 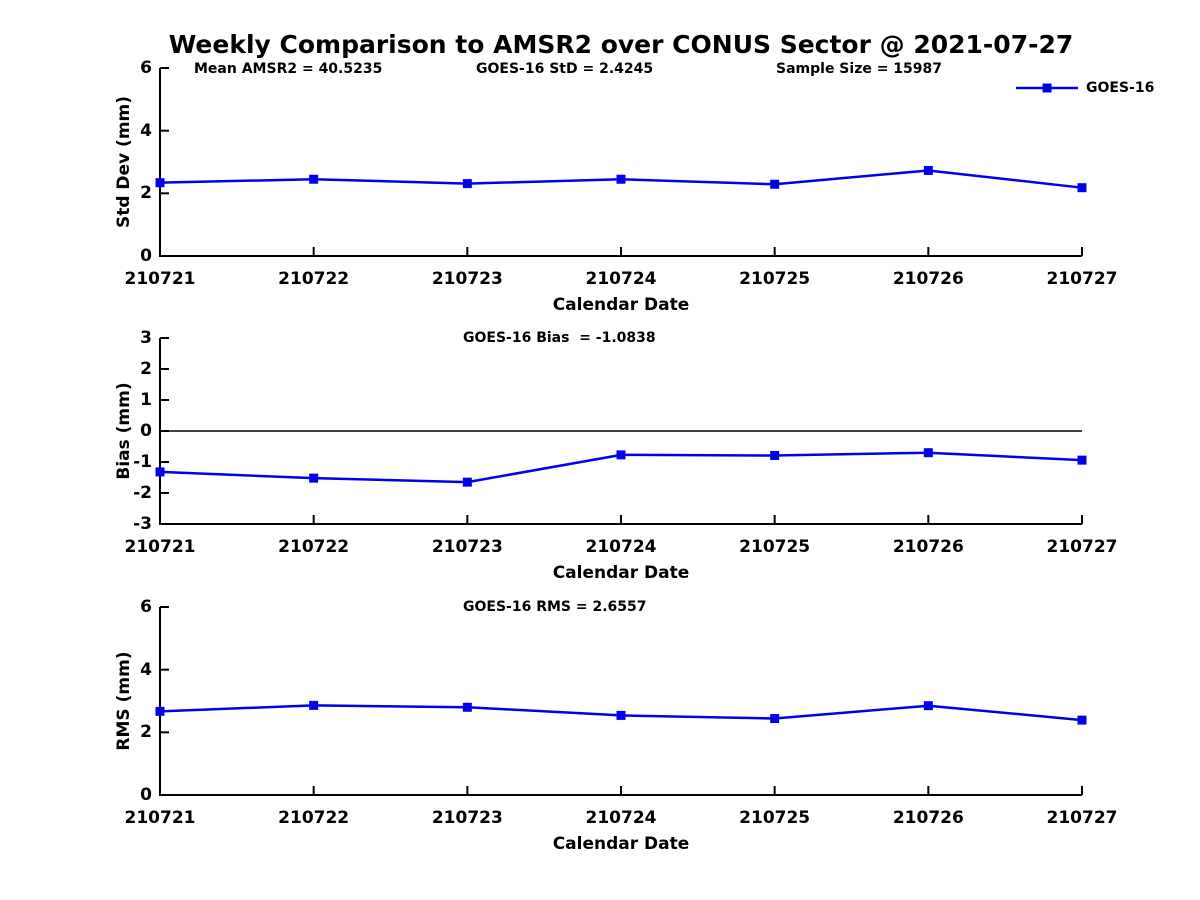 What do you see at coordinates (142, 462) in the screenshot?
I see `y-tick-label: -1` at bounding box center [142, 462].